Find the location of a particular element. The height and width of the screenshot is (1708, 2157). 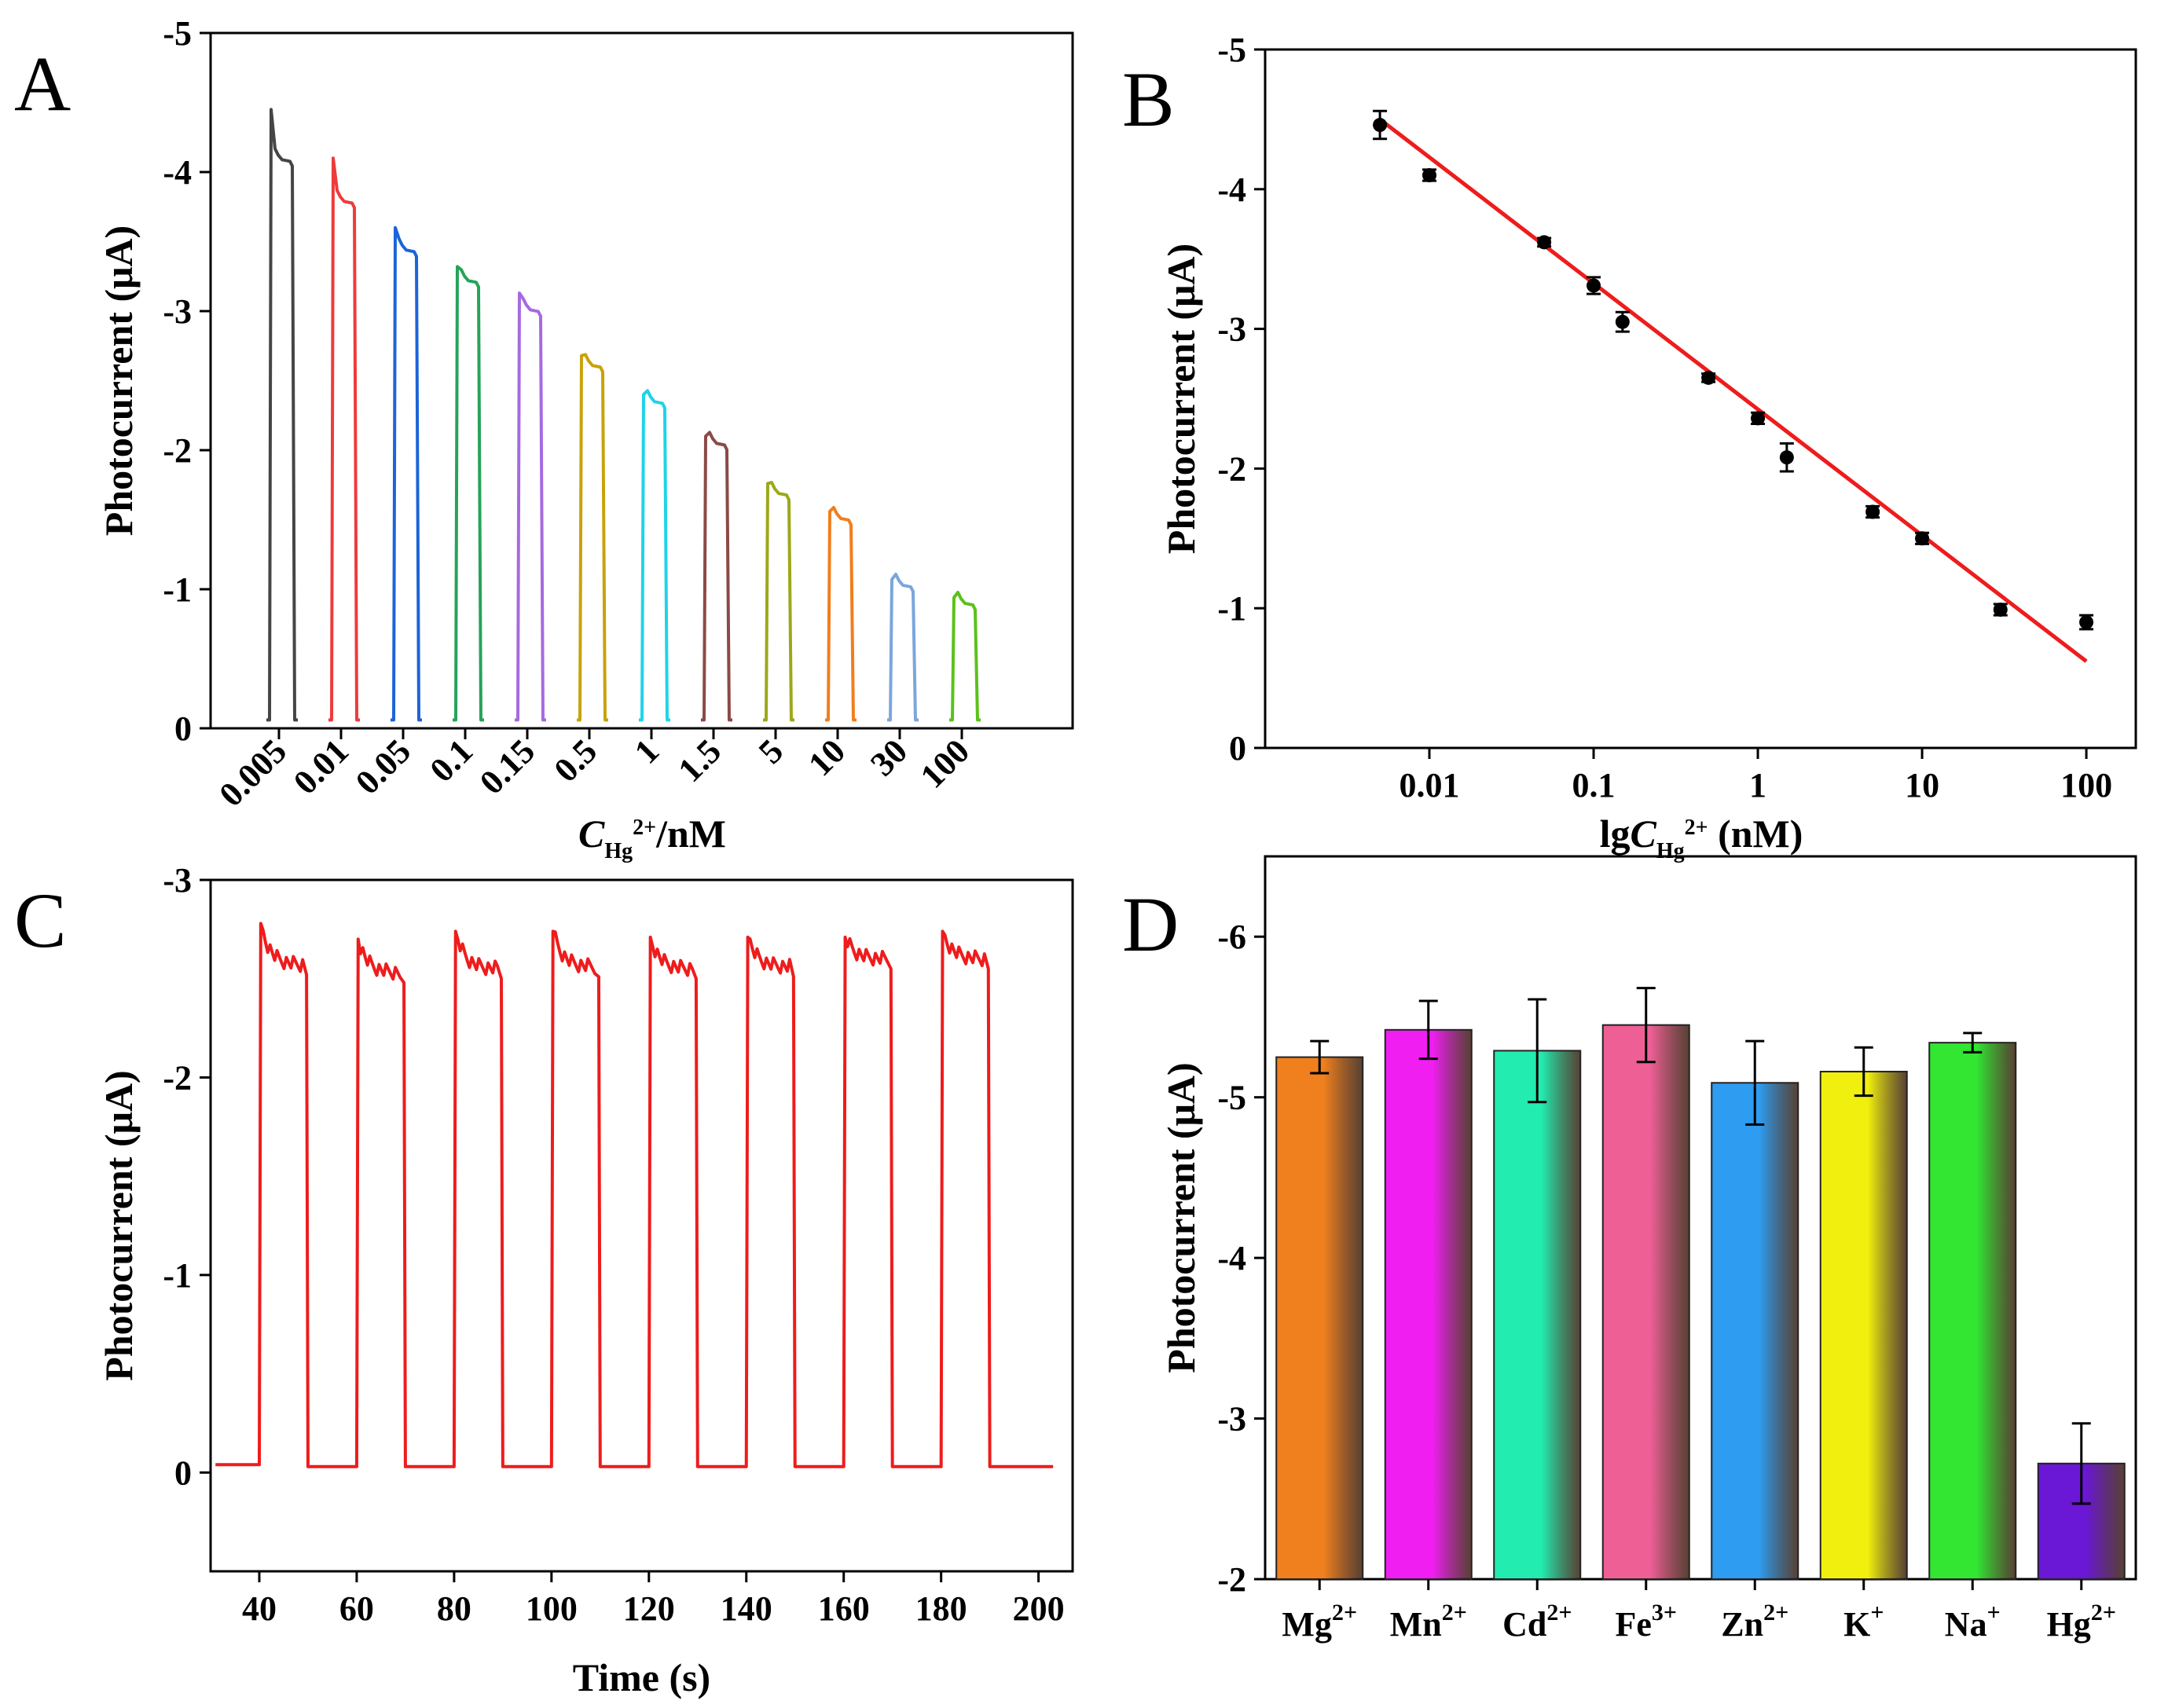

panel-d-x-tick-label: Cd2+ is located at coordinates (1537, 1622).